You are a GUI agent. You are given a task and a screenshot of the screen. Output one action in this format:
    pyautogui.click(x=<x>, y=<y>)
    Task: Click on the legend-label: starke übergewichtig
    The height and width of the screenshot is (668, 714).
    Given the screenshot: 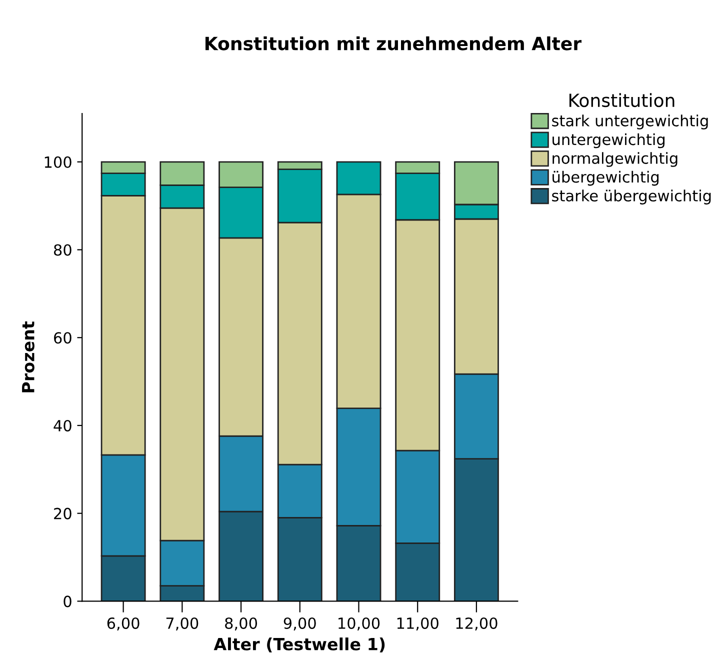 What is the action you would take?
    pyautogui.click(x=631, y=197)
    